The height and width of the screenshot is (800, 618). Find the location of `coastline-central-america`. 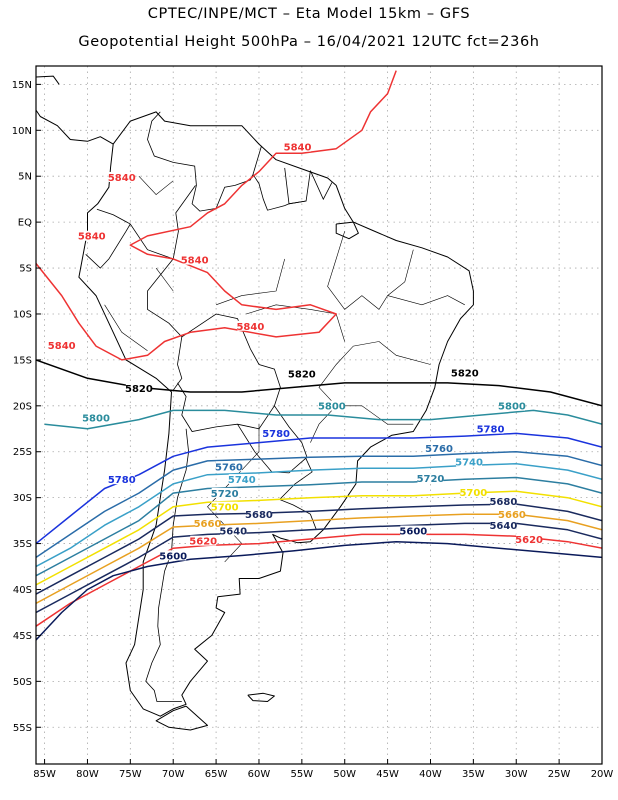

coastline-central-america is located at coordinates (75, 127).